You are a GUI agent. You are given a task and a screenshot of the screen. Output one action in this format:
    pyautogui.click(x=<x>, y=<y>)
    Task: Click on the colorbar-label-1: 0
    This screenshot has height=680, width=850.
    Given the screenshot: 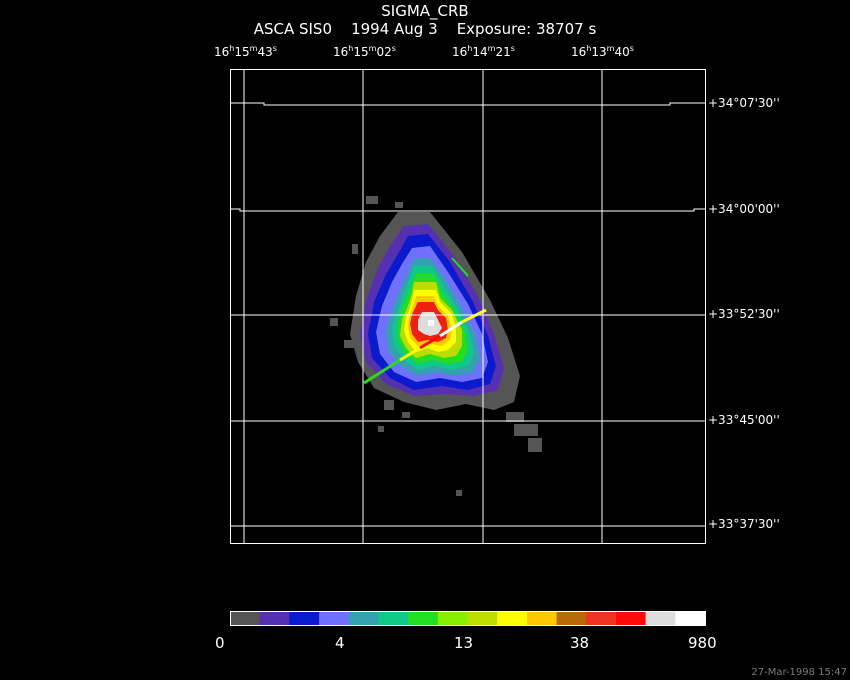 What is the action you would take?
    pyautogui.click(x=220, y=643)
    